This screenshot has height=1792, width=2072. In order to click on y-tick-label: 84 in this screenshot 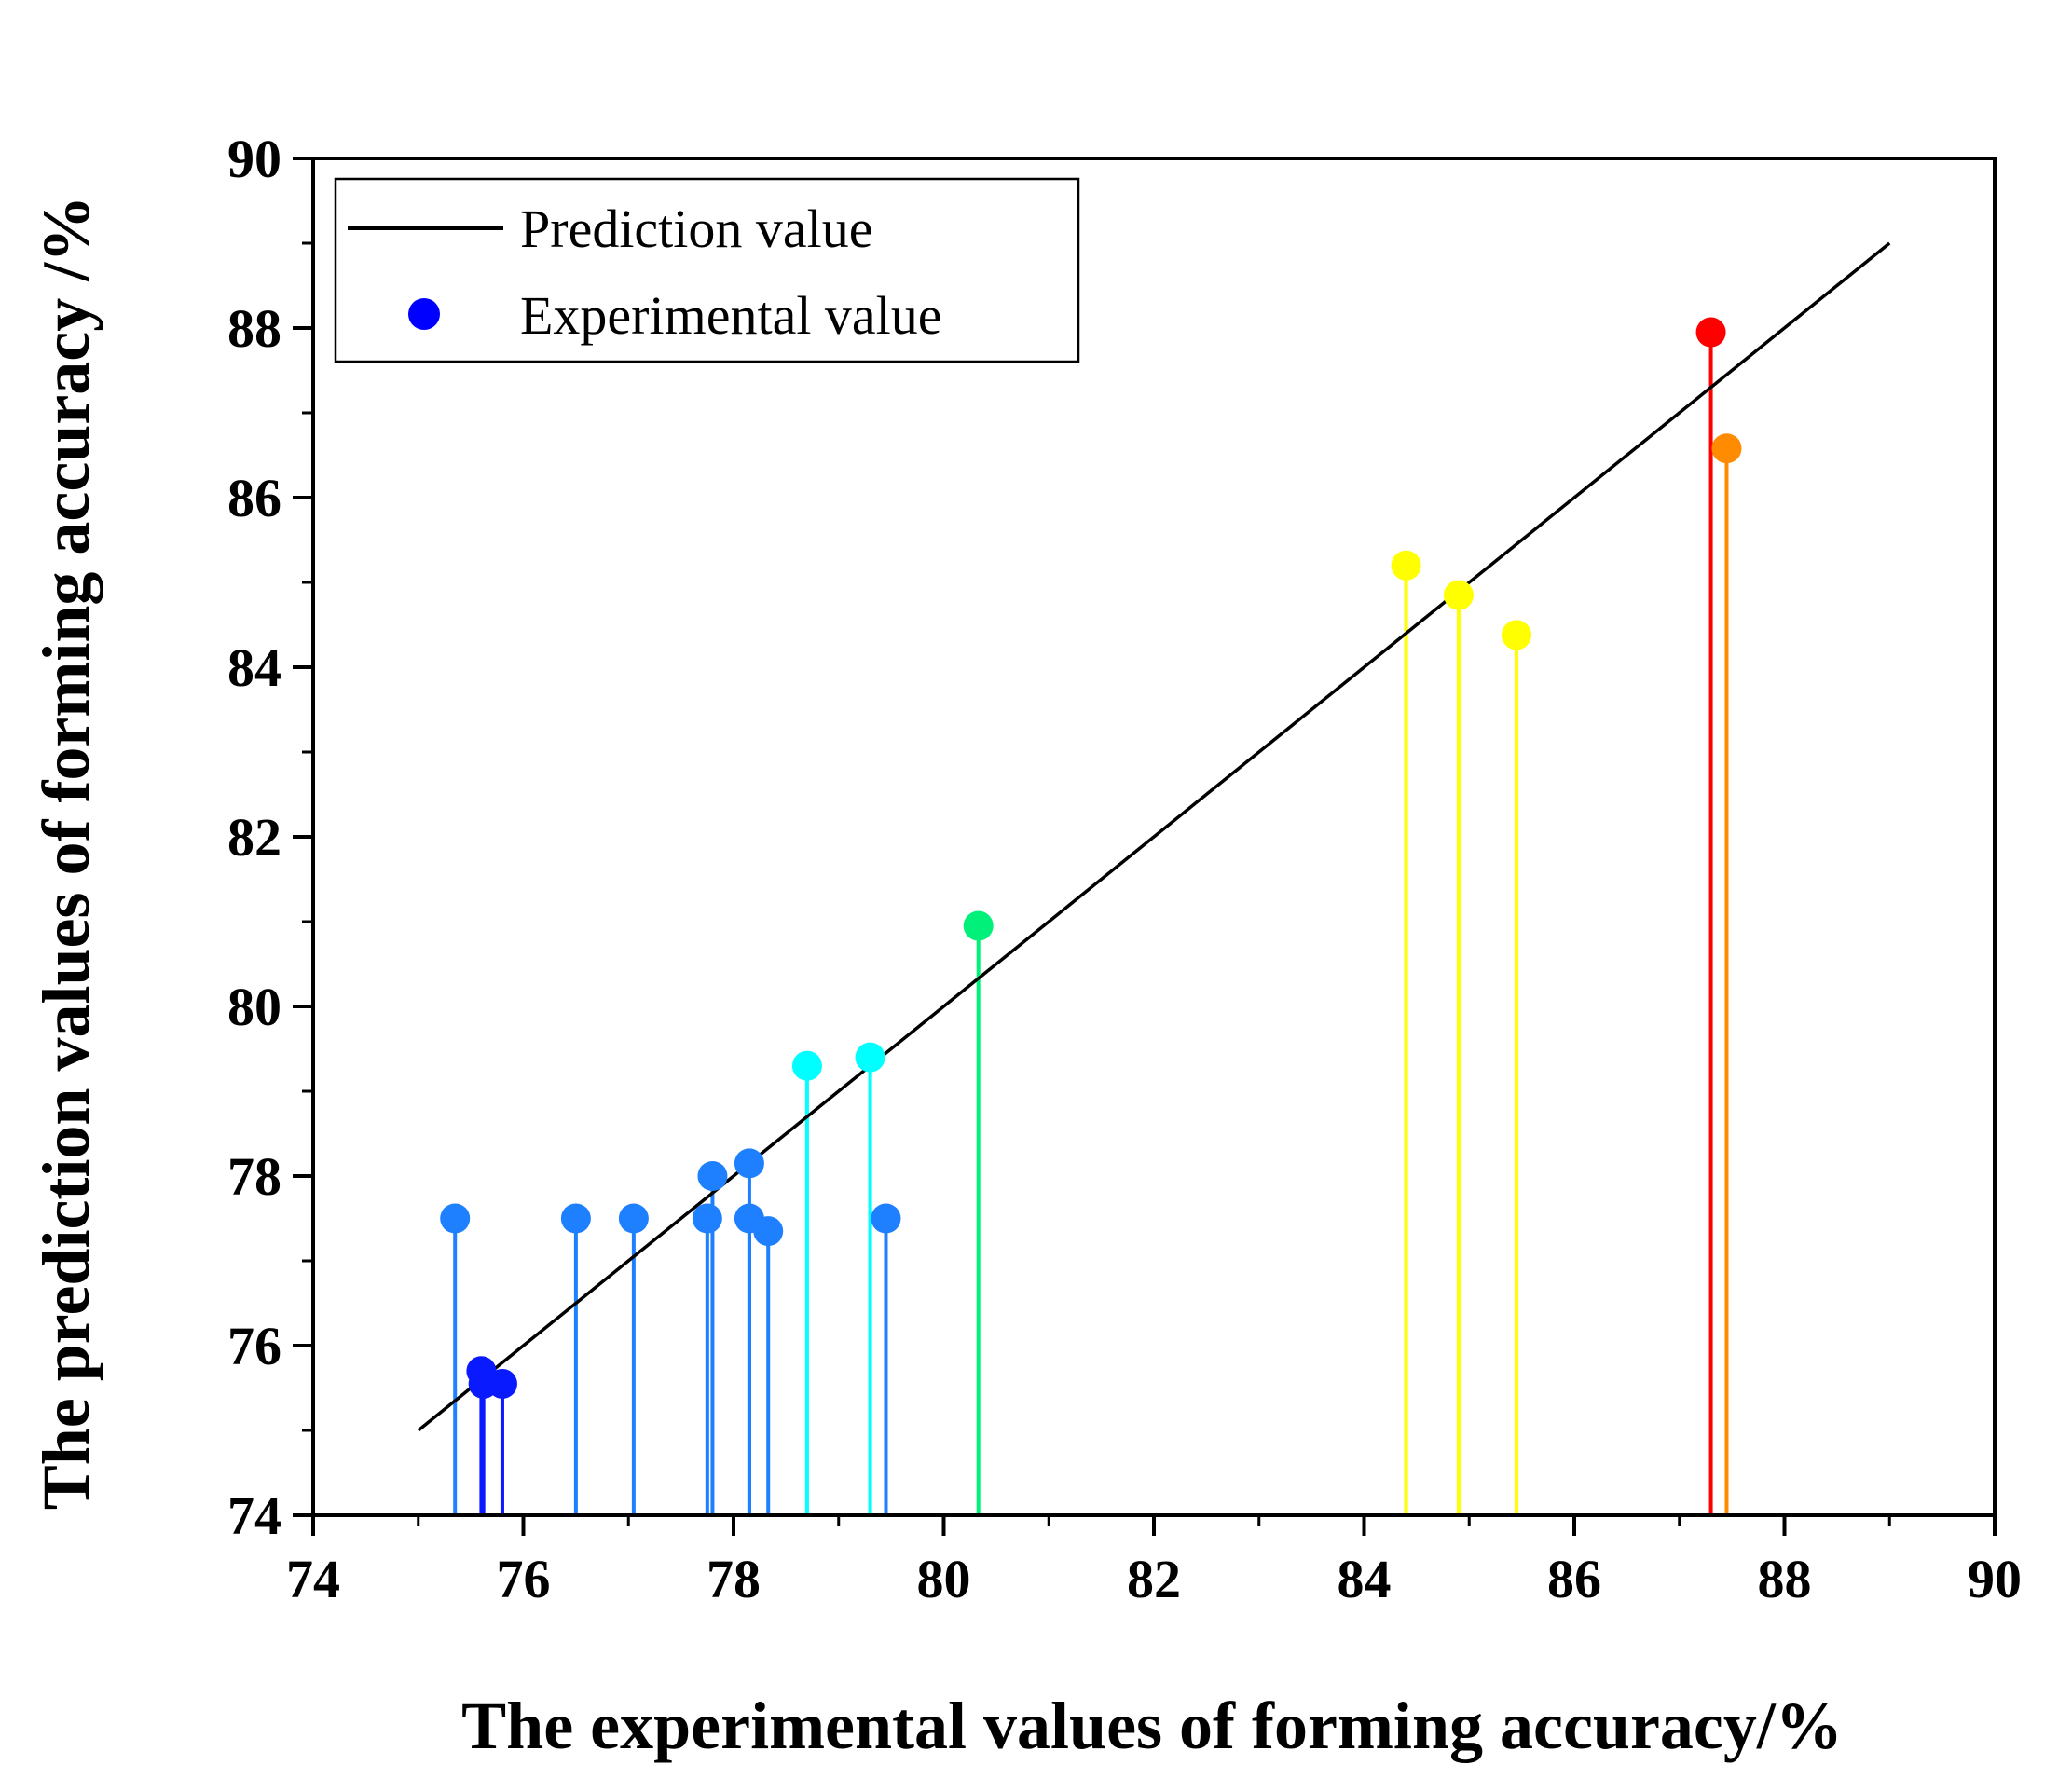, I will do `click(254, 667)`.